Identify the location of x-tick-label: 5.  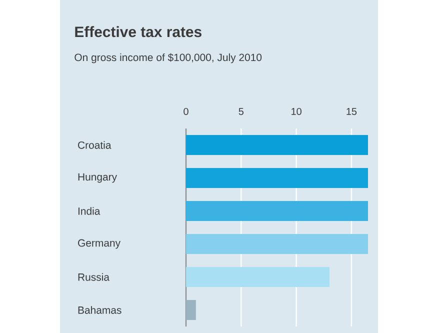
(241, 111).